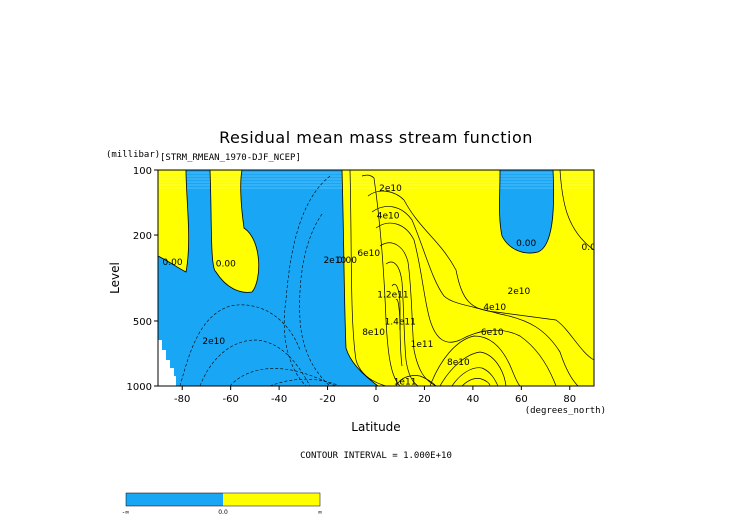 The width and height of the screenshot is (752, 532). I want to click on grid-lines, so click(376, 180).